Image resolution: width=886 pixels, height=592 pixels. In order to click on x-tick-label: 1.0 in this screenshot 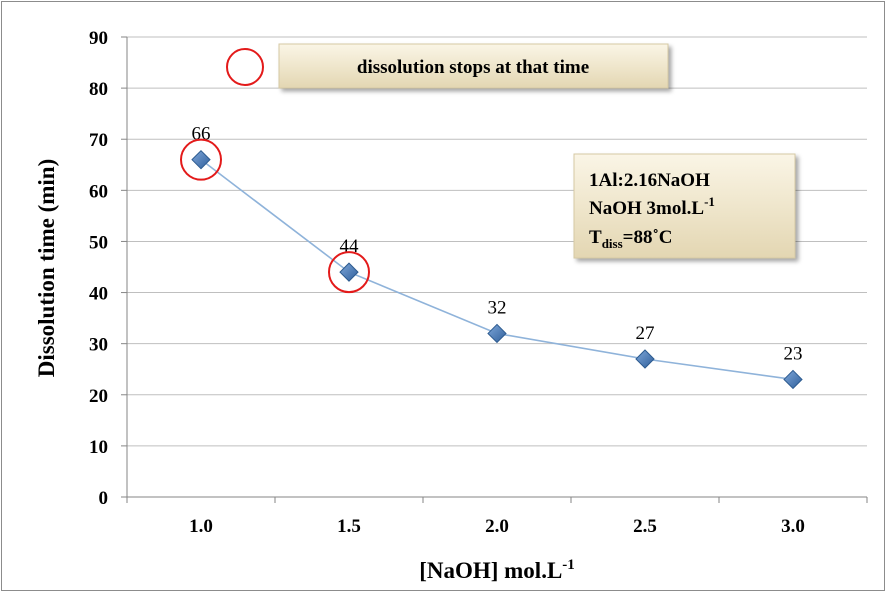, I will do `click(201, 526)`.